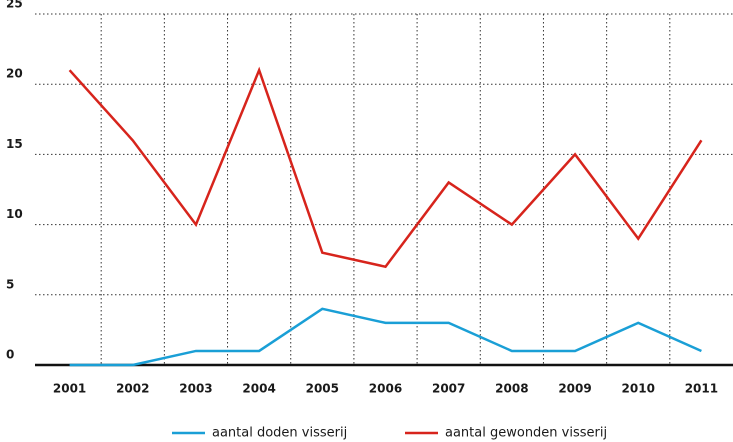 The width and height of the screenshot is (733, 442). Describe the element at coordinates (14, 74) in the screenshot. I see `y-tick-label: 20` at that location.